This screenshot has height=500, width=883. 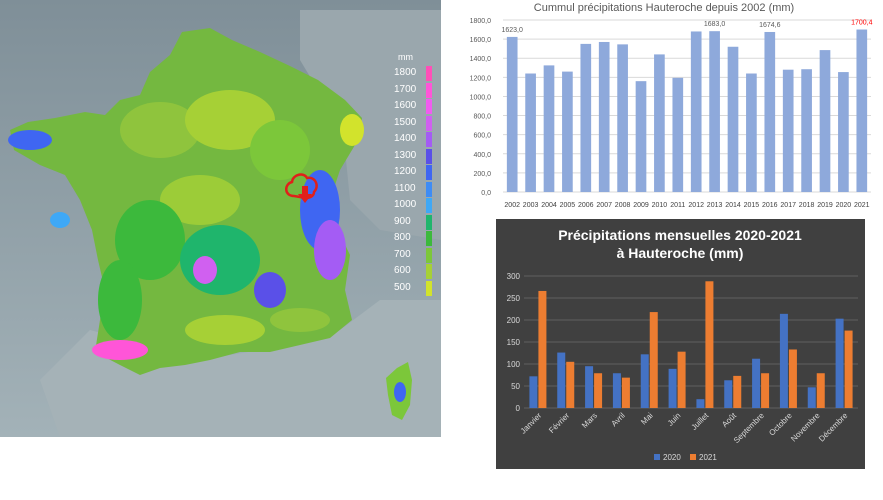 I want to click on legend-row: 1300, so click(x=416, y=156).